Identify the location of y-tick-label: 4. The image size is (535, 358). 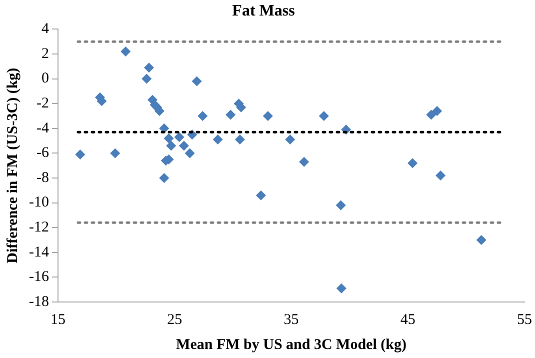
(45, 29).